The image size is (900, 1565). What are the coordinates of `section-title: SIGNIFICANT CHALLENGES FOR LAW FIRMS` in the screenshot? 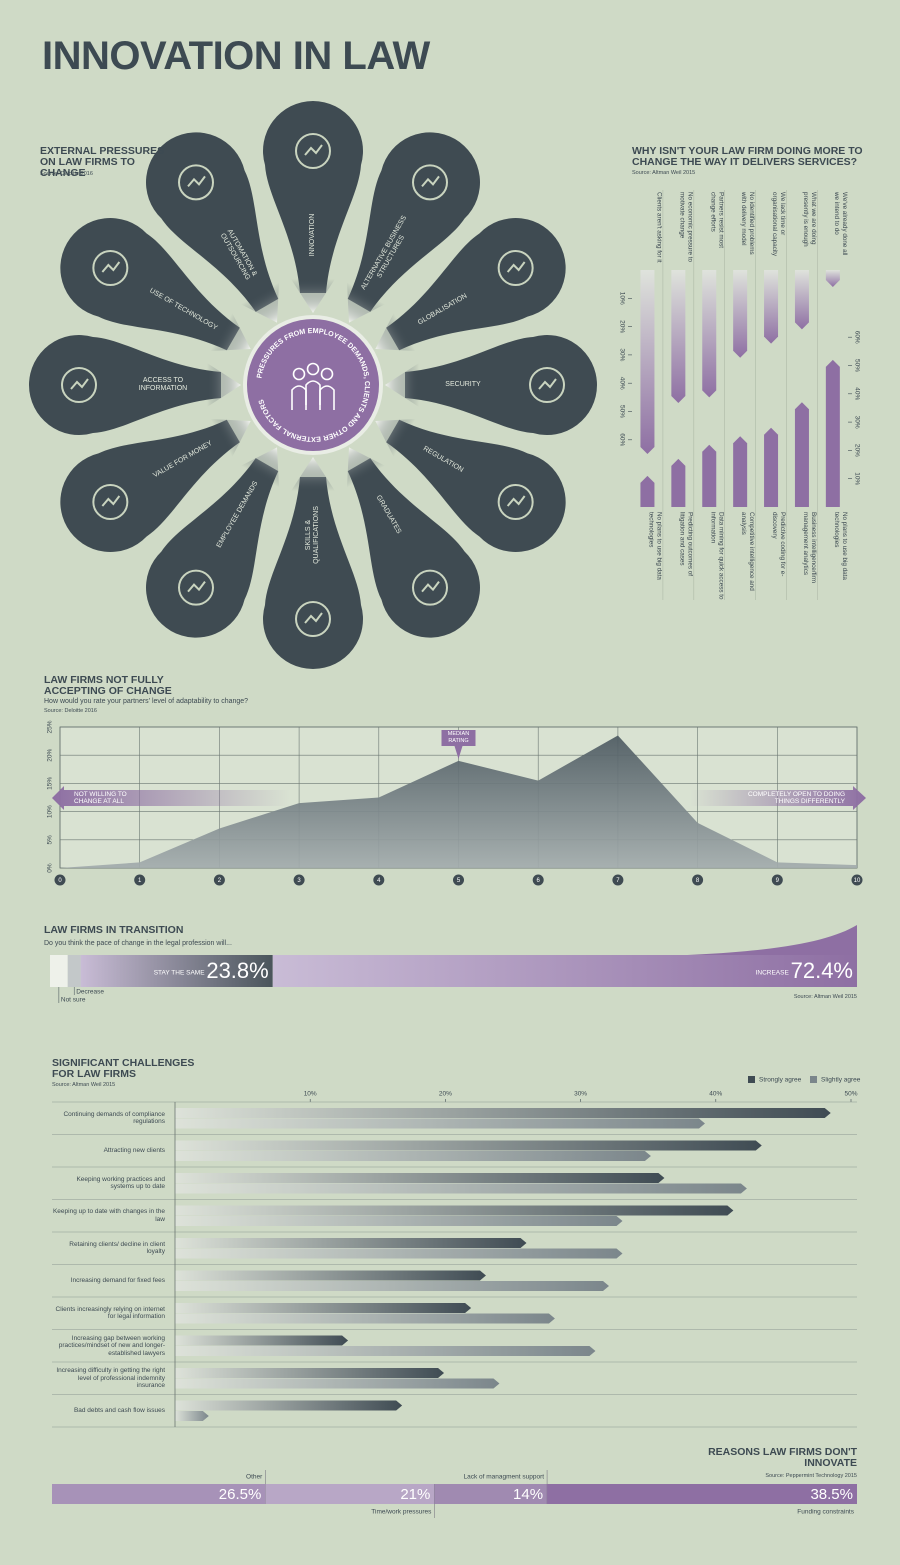 It's located at (123, 1068).